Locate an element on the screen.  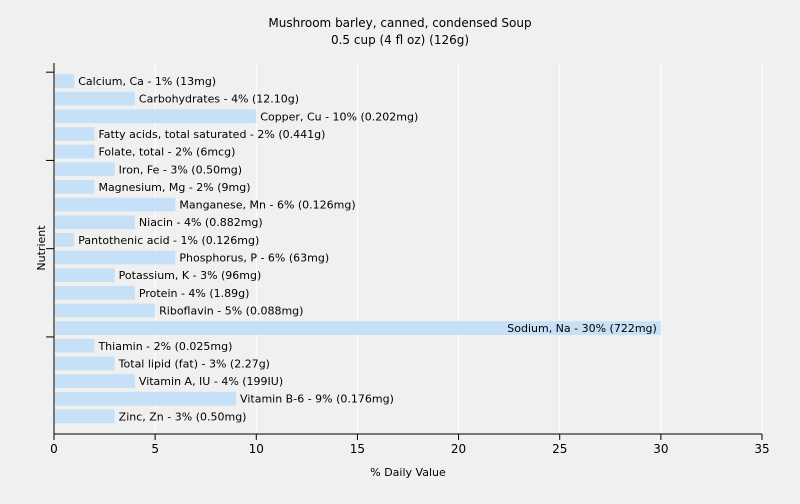
chart-title: Mushroom barley, canned, condensed Soup is located at coordinates (399, 23).